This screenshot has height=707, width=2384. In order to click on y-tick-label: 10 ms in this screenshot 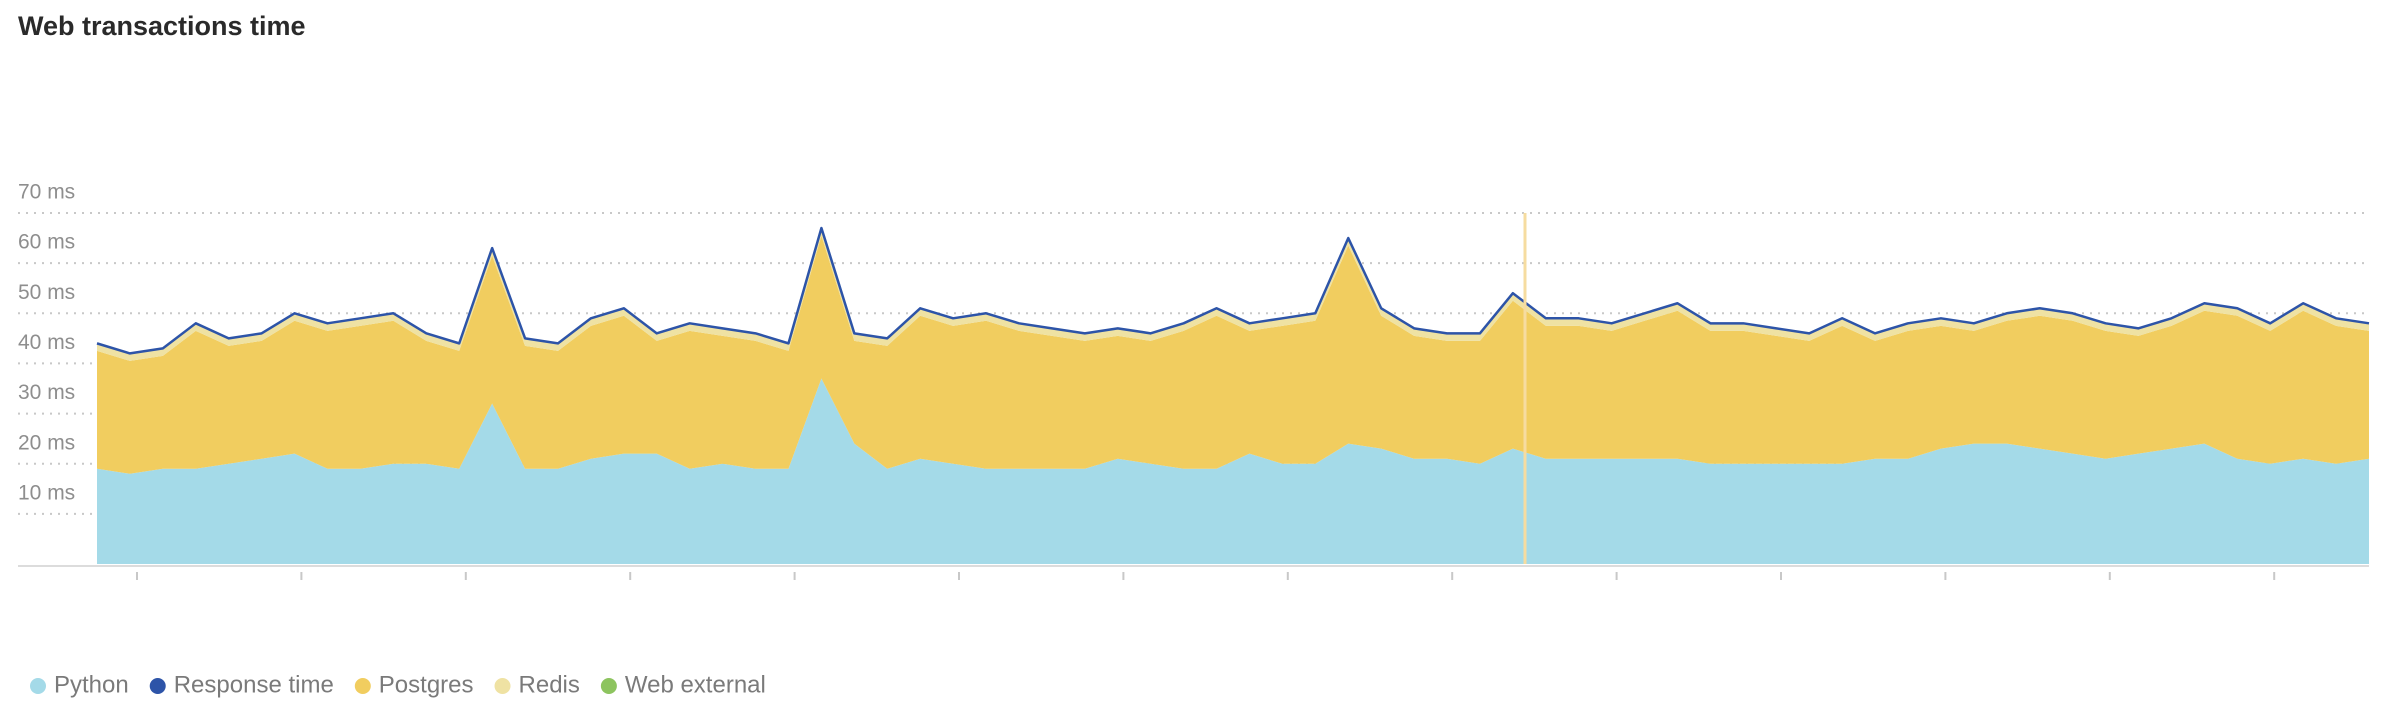, I will do `click(46, 492)`.